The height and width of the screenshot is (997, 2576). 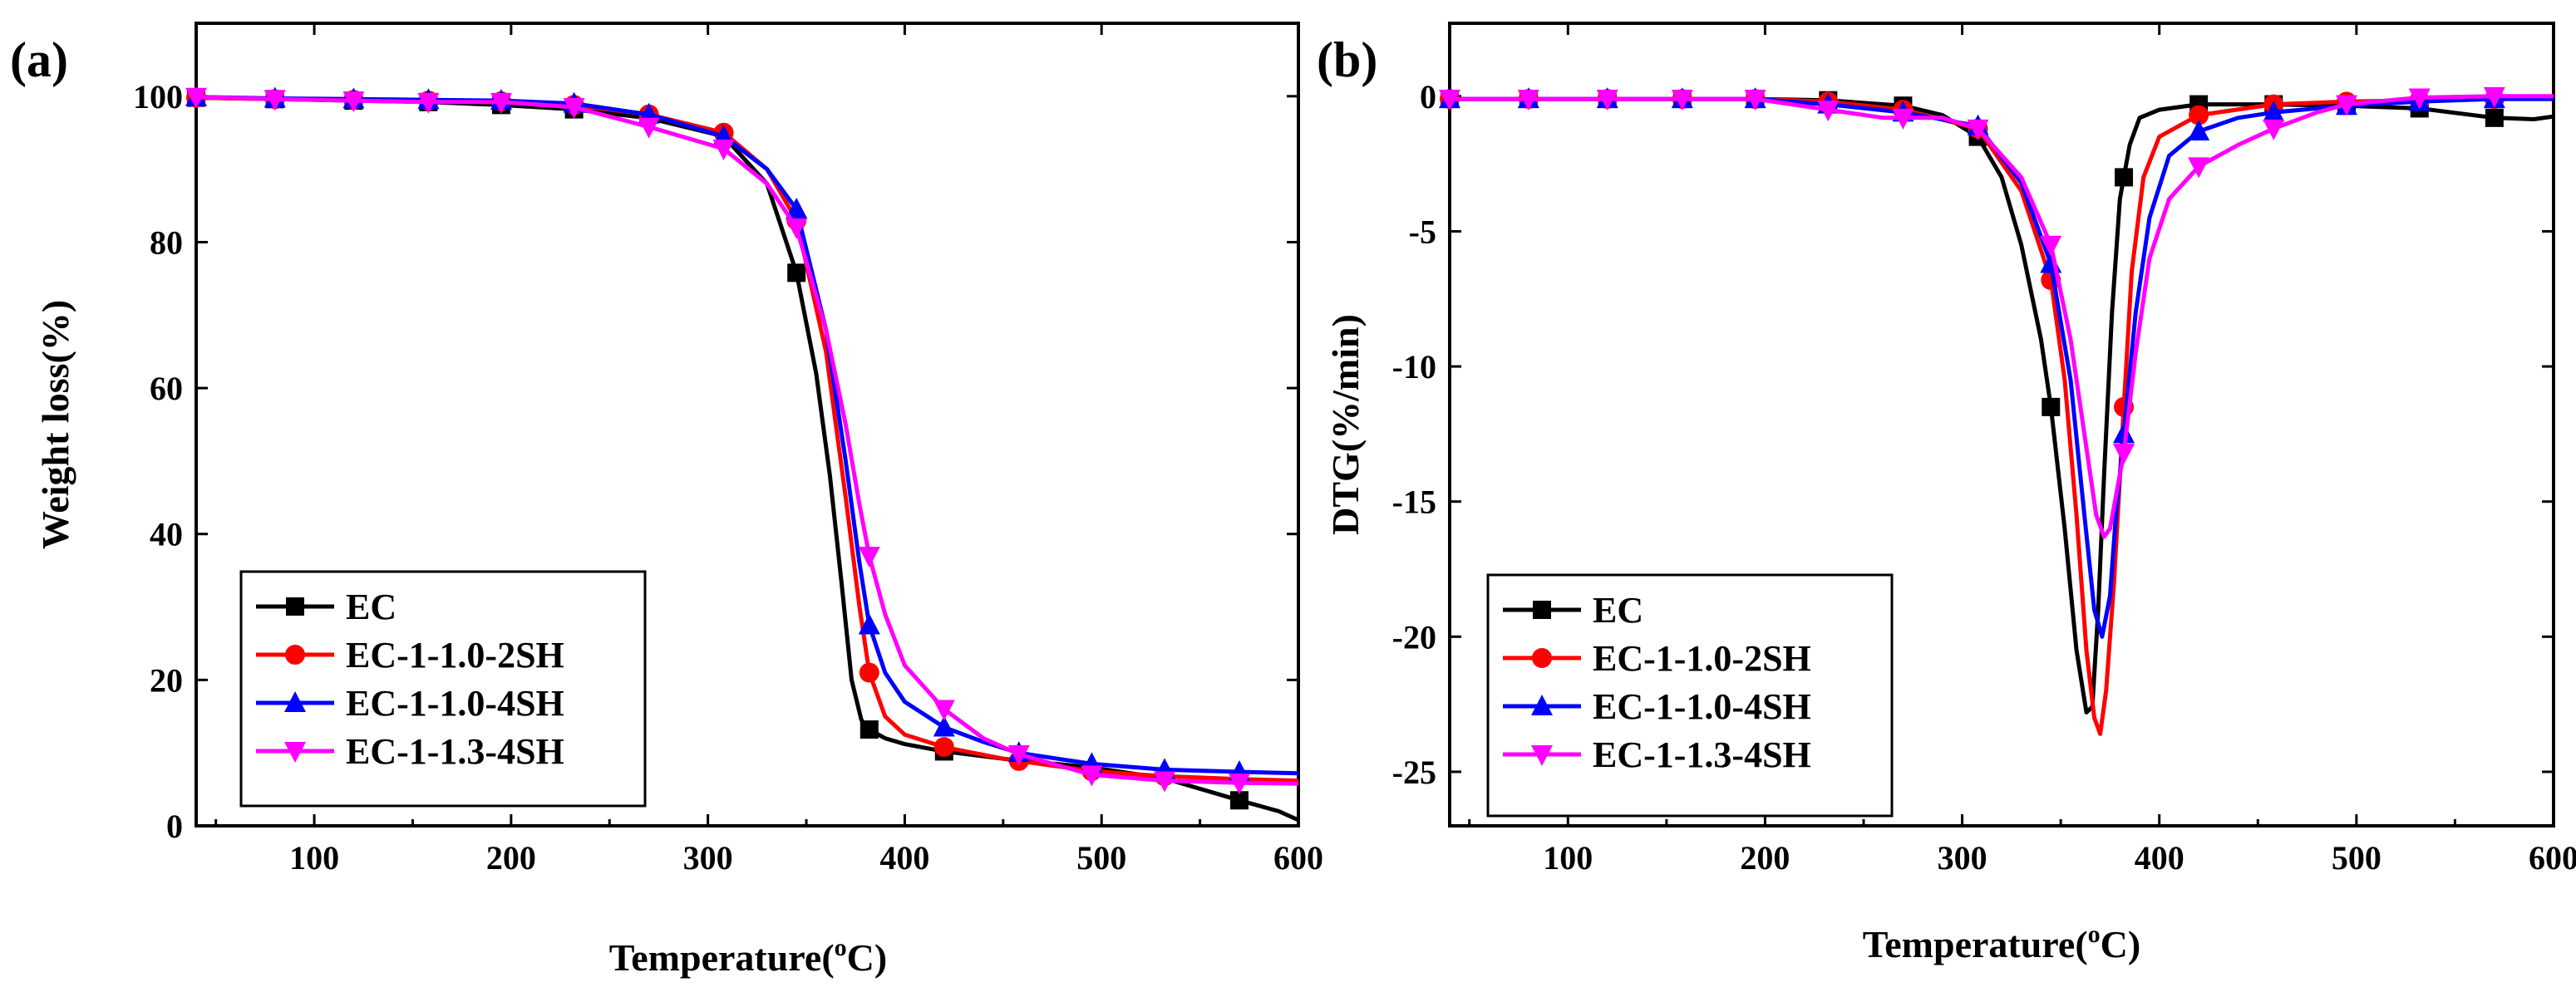 I want to click on y-tick-label: 100, so click(x=158, y=97).